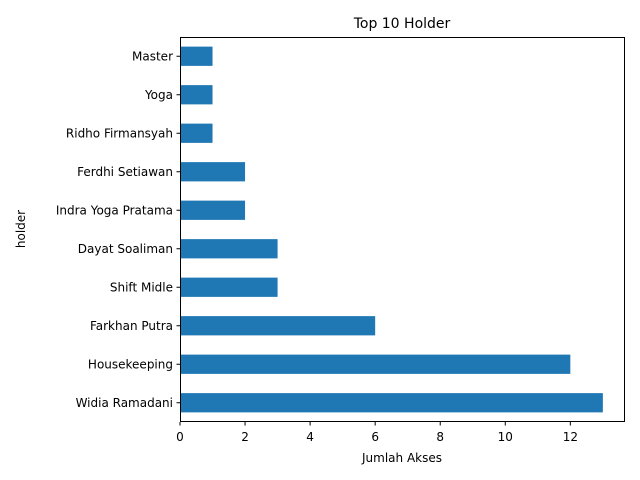  What do you see at coordinates (131, 326) in the screenshot?
I see `y-tick-label: Farkhan Putra` at bounding box center [131, 326].